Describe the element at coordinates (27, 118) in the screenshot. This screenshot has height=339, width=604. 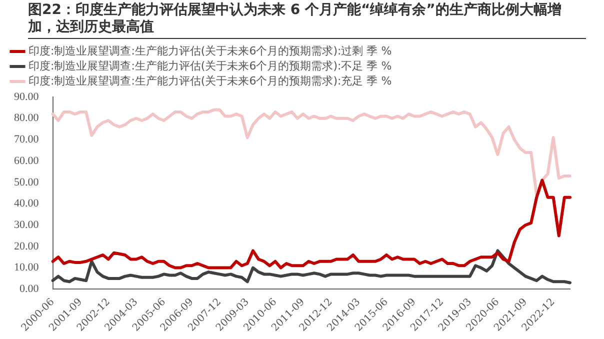
I see `y-tick-label: 80.00` at that location.